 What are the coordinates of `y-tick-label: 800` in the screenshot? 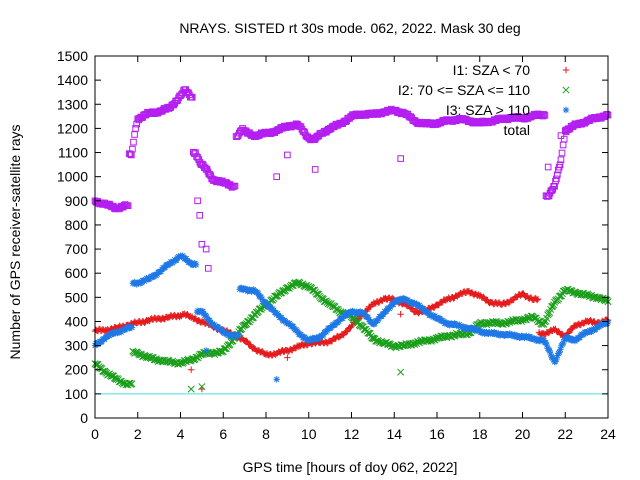 It's located at (77, 225).